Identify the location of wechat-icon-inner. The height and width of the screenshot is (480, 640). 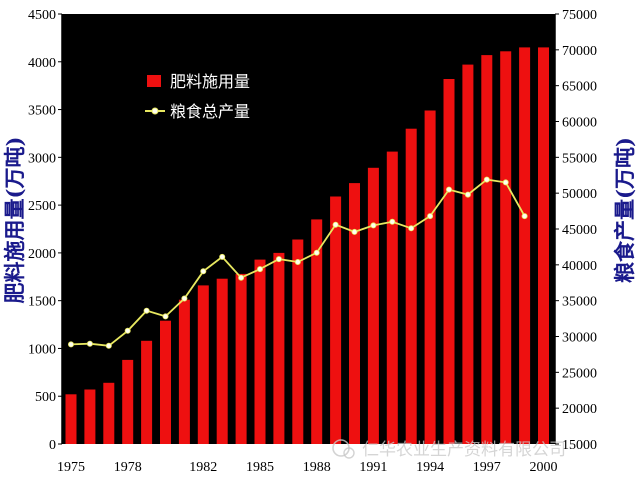
(349, 453).